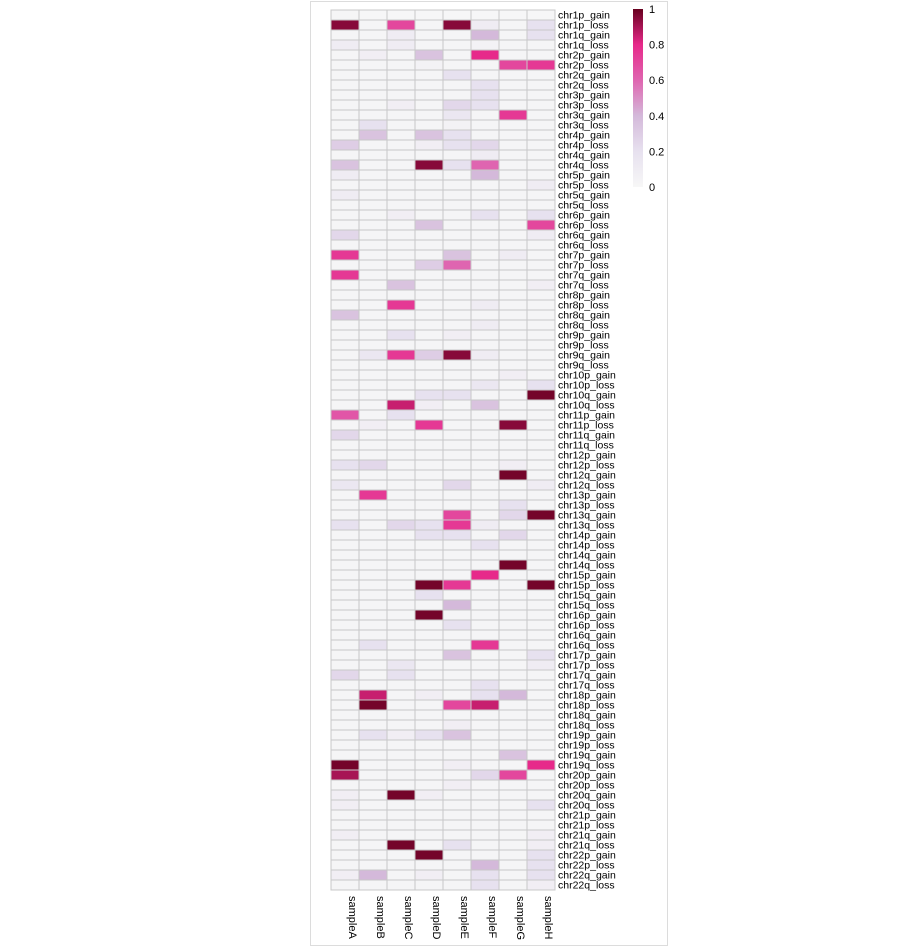 The height and width of the screenshot is (949, 919). I want to click on row-label: chr21p_loss, so click(586, 826).